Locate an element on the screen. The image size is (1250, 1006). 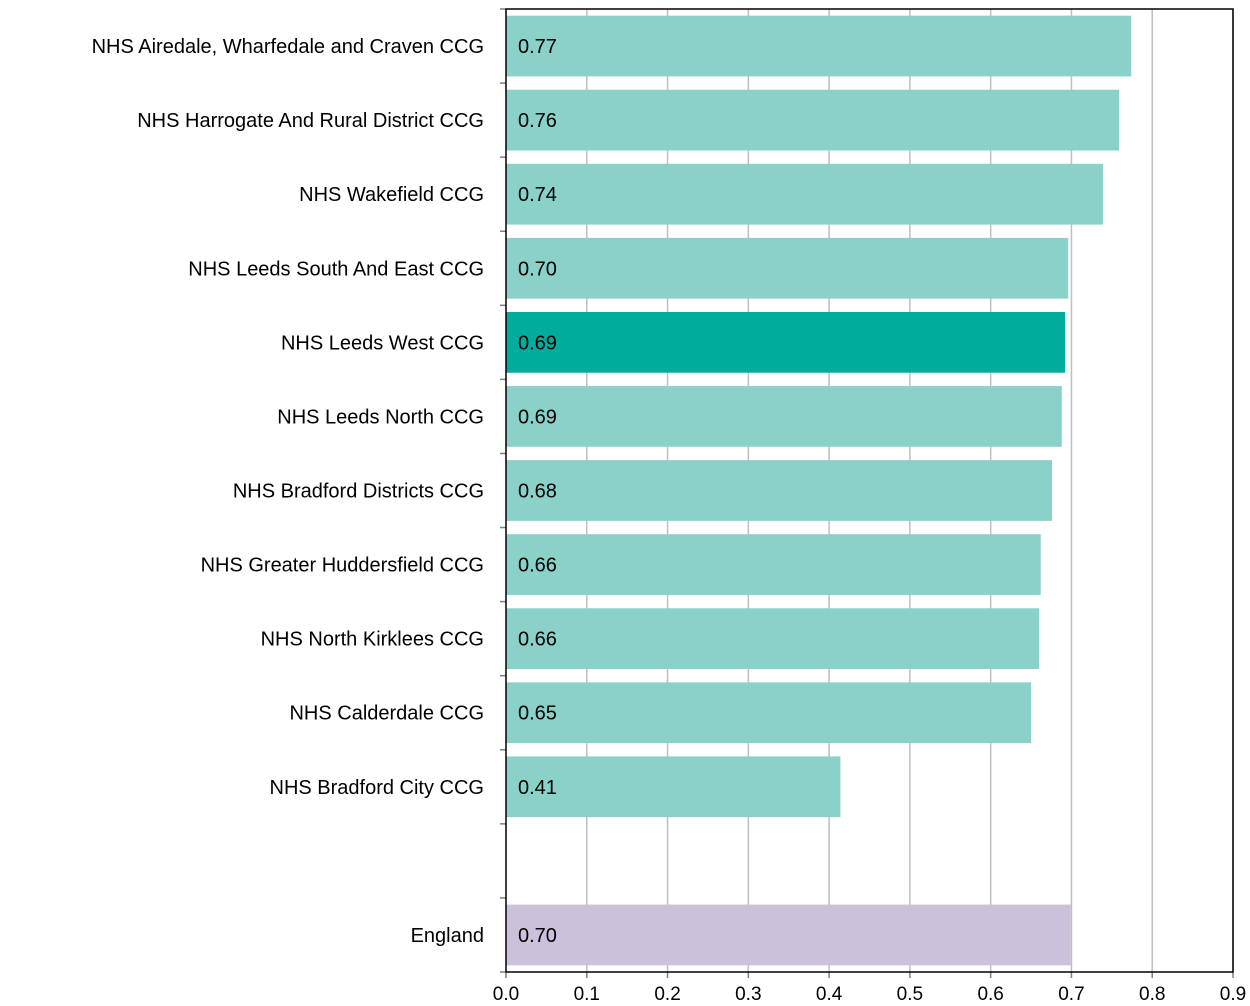
x-tick-label: 0.6 is located at coordinates (990, 994).